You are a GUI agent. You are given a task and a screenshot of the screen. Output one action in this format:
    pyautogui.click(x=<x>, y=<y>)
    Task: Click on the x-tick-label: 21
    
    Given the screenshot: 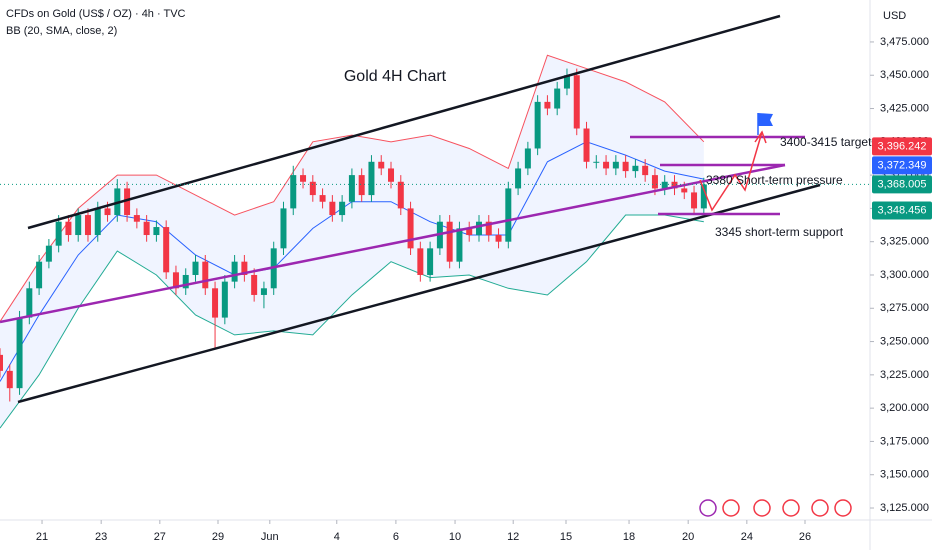 What is the action you would take?
    pyautogui.click(x=42, y=537)
    